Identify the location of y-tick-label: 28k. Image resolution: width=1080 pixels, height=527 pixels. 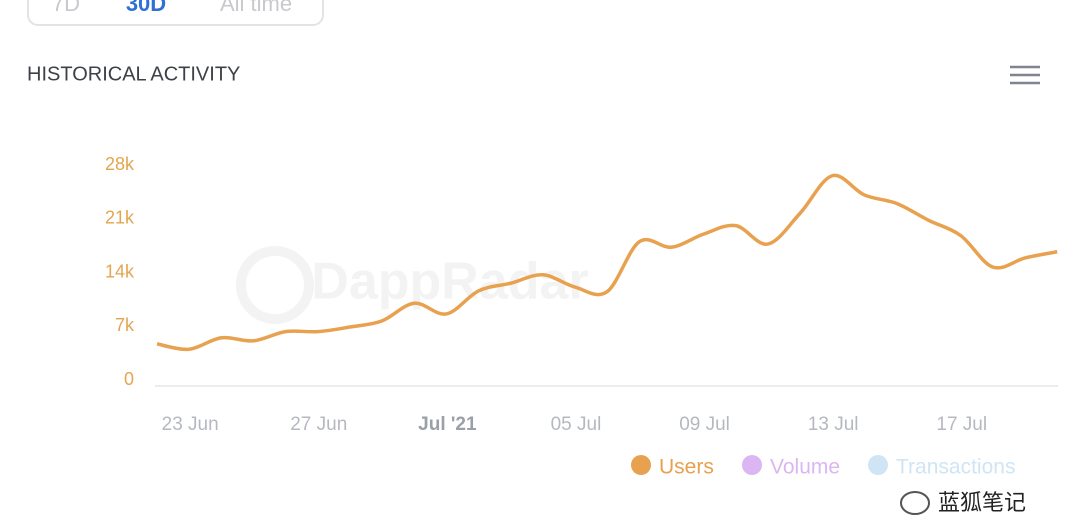
(120, 164).